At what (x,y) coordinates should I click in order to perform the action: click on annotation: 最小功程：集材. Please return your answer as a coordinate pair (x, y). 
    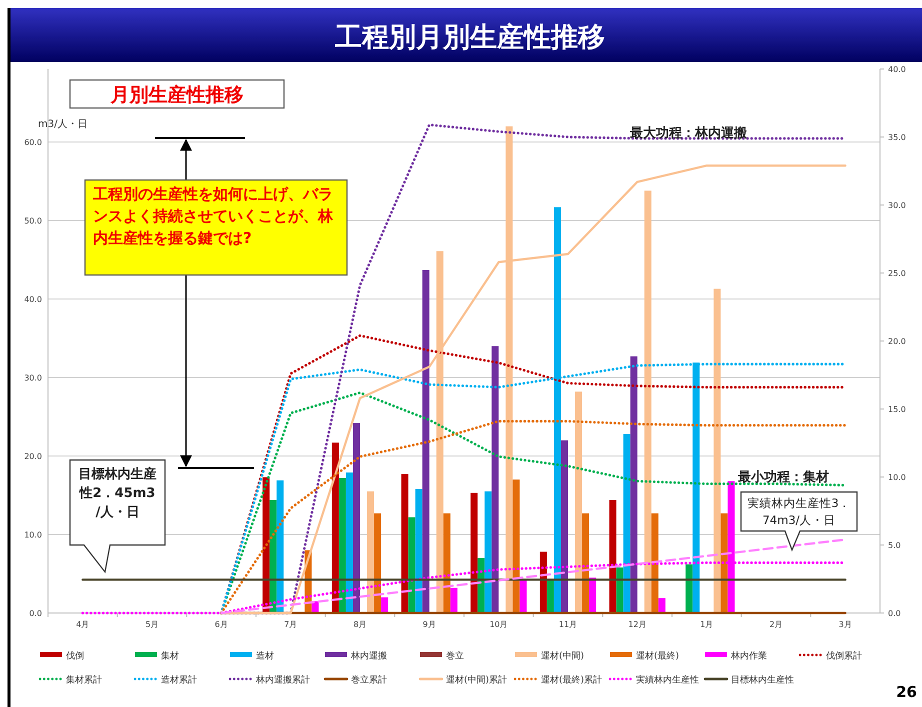
    Looking at the image, I should click on (783, 477).